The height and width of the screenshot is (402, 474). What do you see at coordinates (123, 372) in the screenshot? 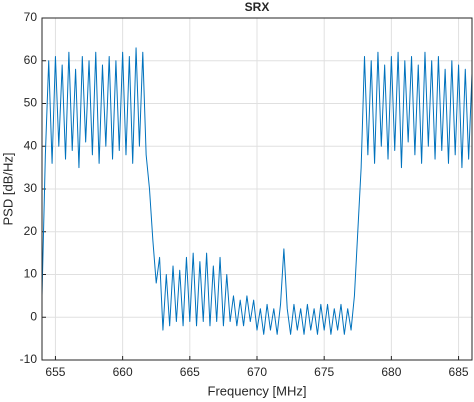
I see `x-tick-label: 660` at bounding box center [123, 372].